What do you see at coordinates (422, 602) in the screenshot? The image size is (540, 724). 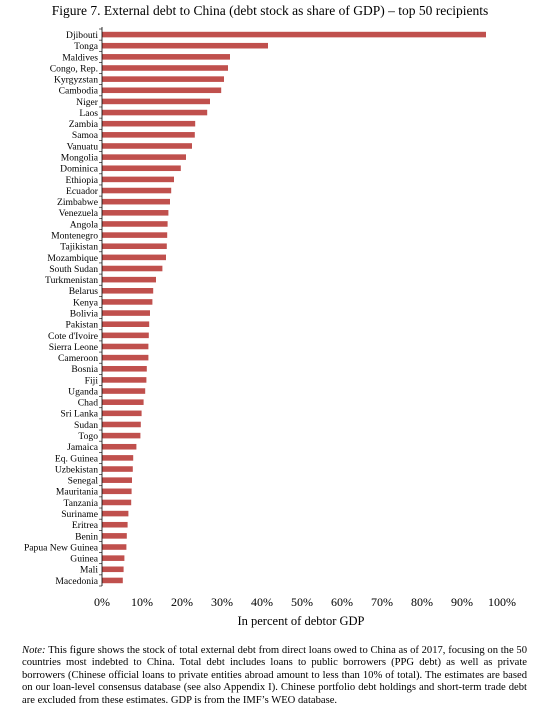 I see `x-tick-label: 80%` at bounding box center [422, 602].